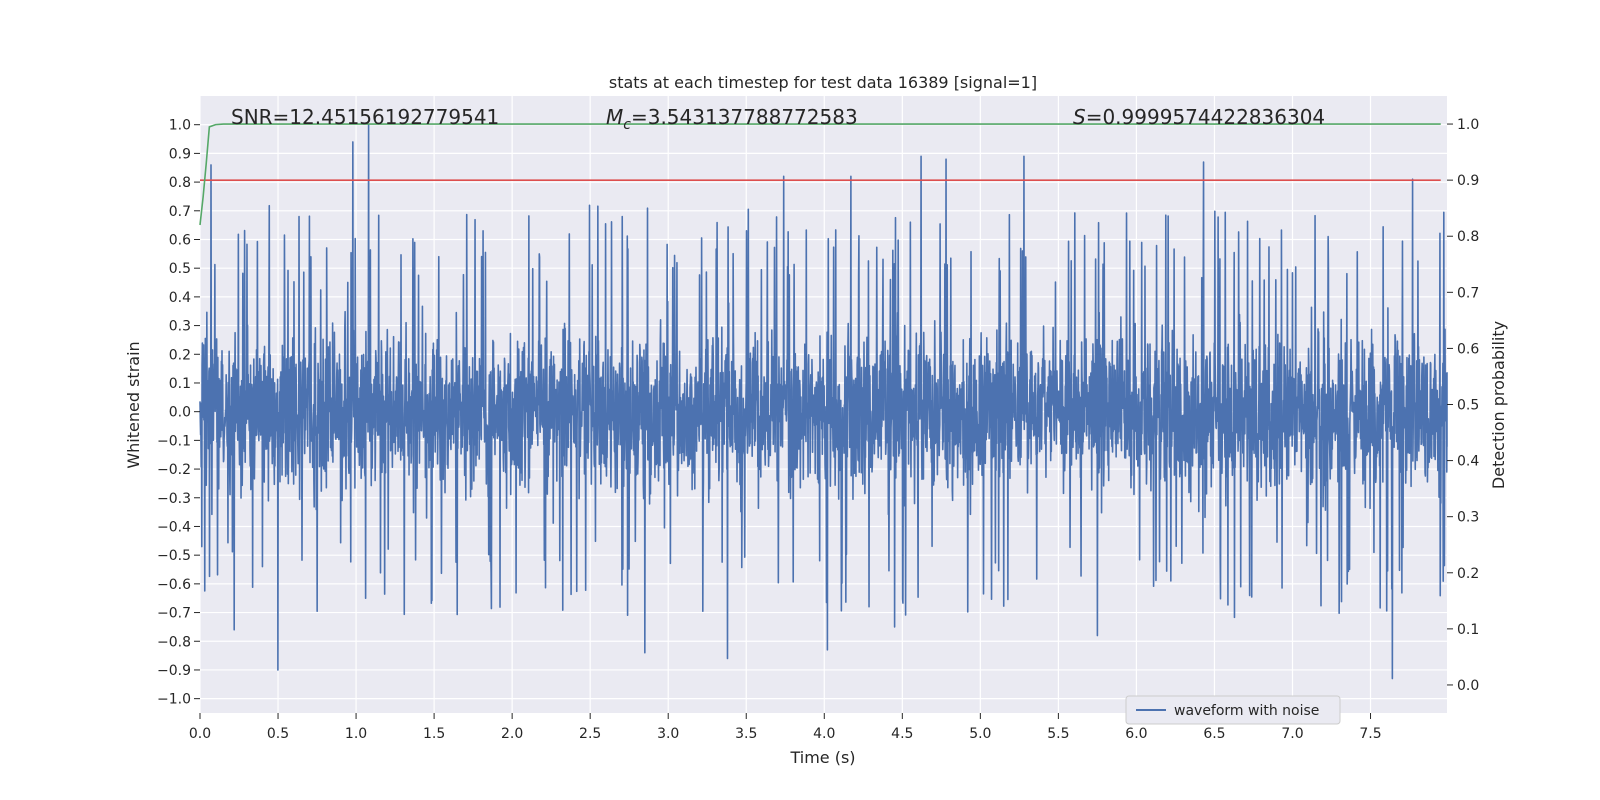  I want to click on y-tick-label: 0.9, so click(180, 154).